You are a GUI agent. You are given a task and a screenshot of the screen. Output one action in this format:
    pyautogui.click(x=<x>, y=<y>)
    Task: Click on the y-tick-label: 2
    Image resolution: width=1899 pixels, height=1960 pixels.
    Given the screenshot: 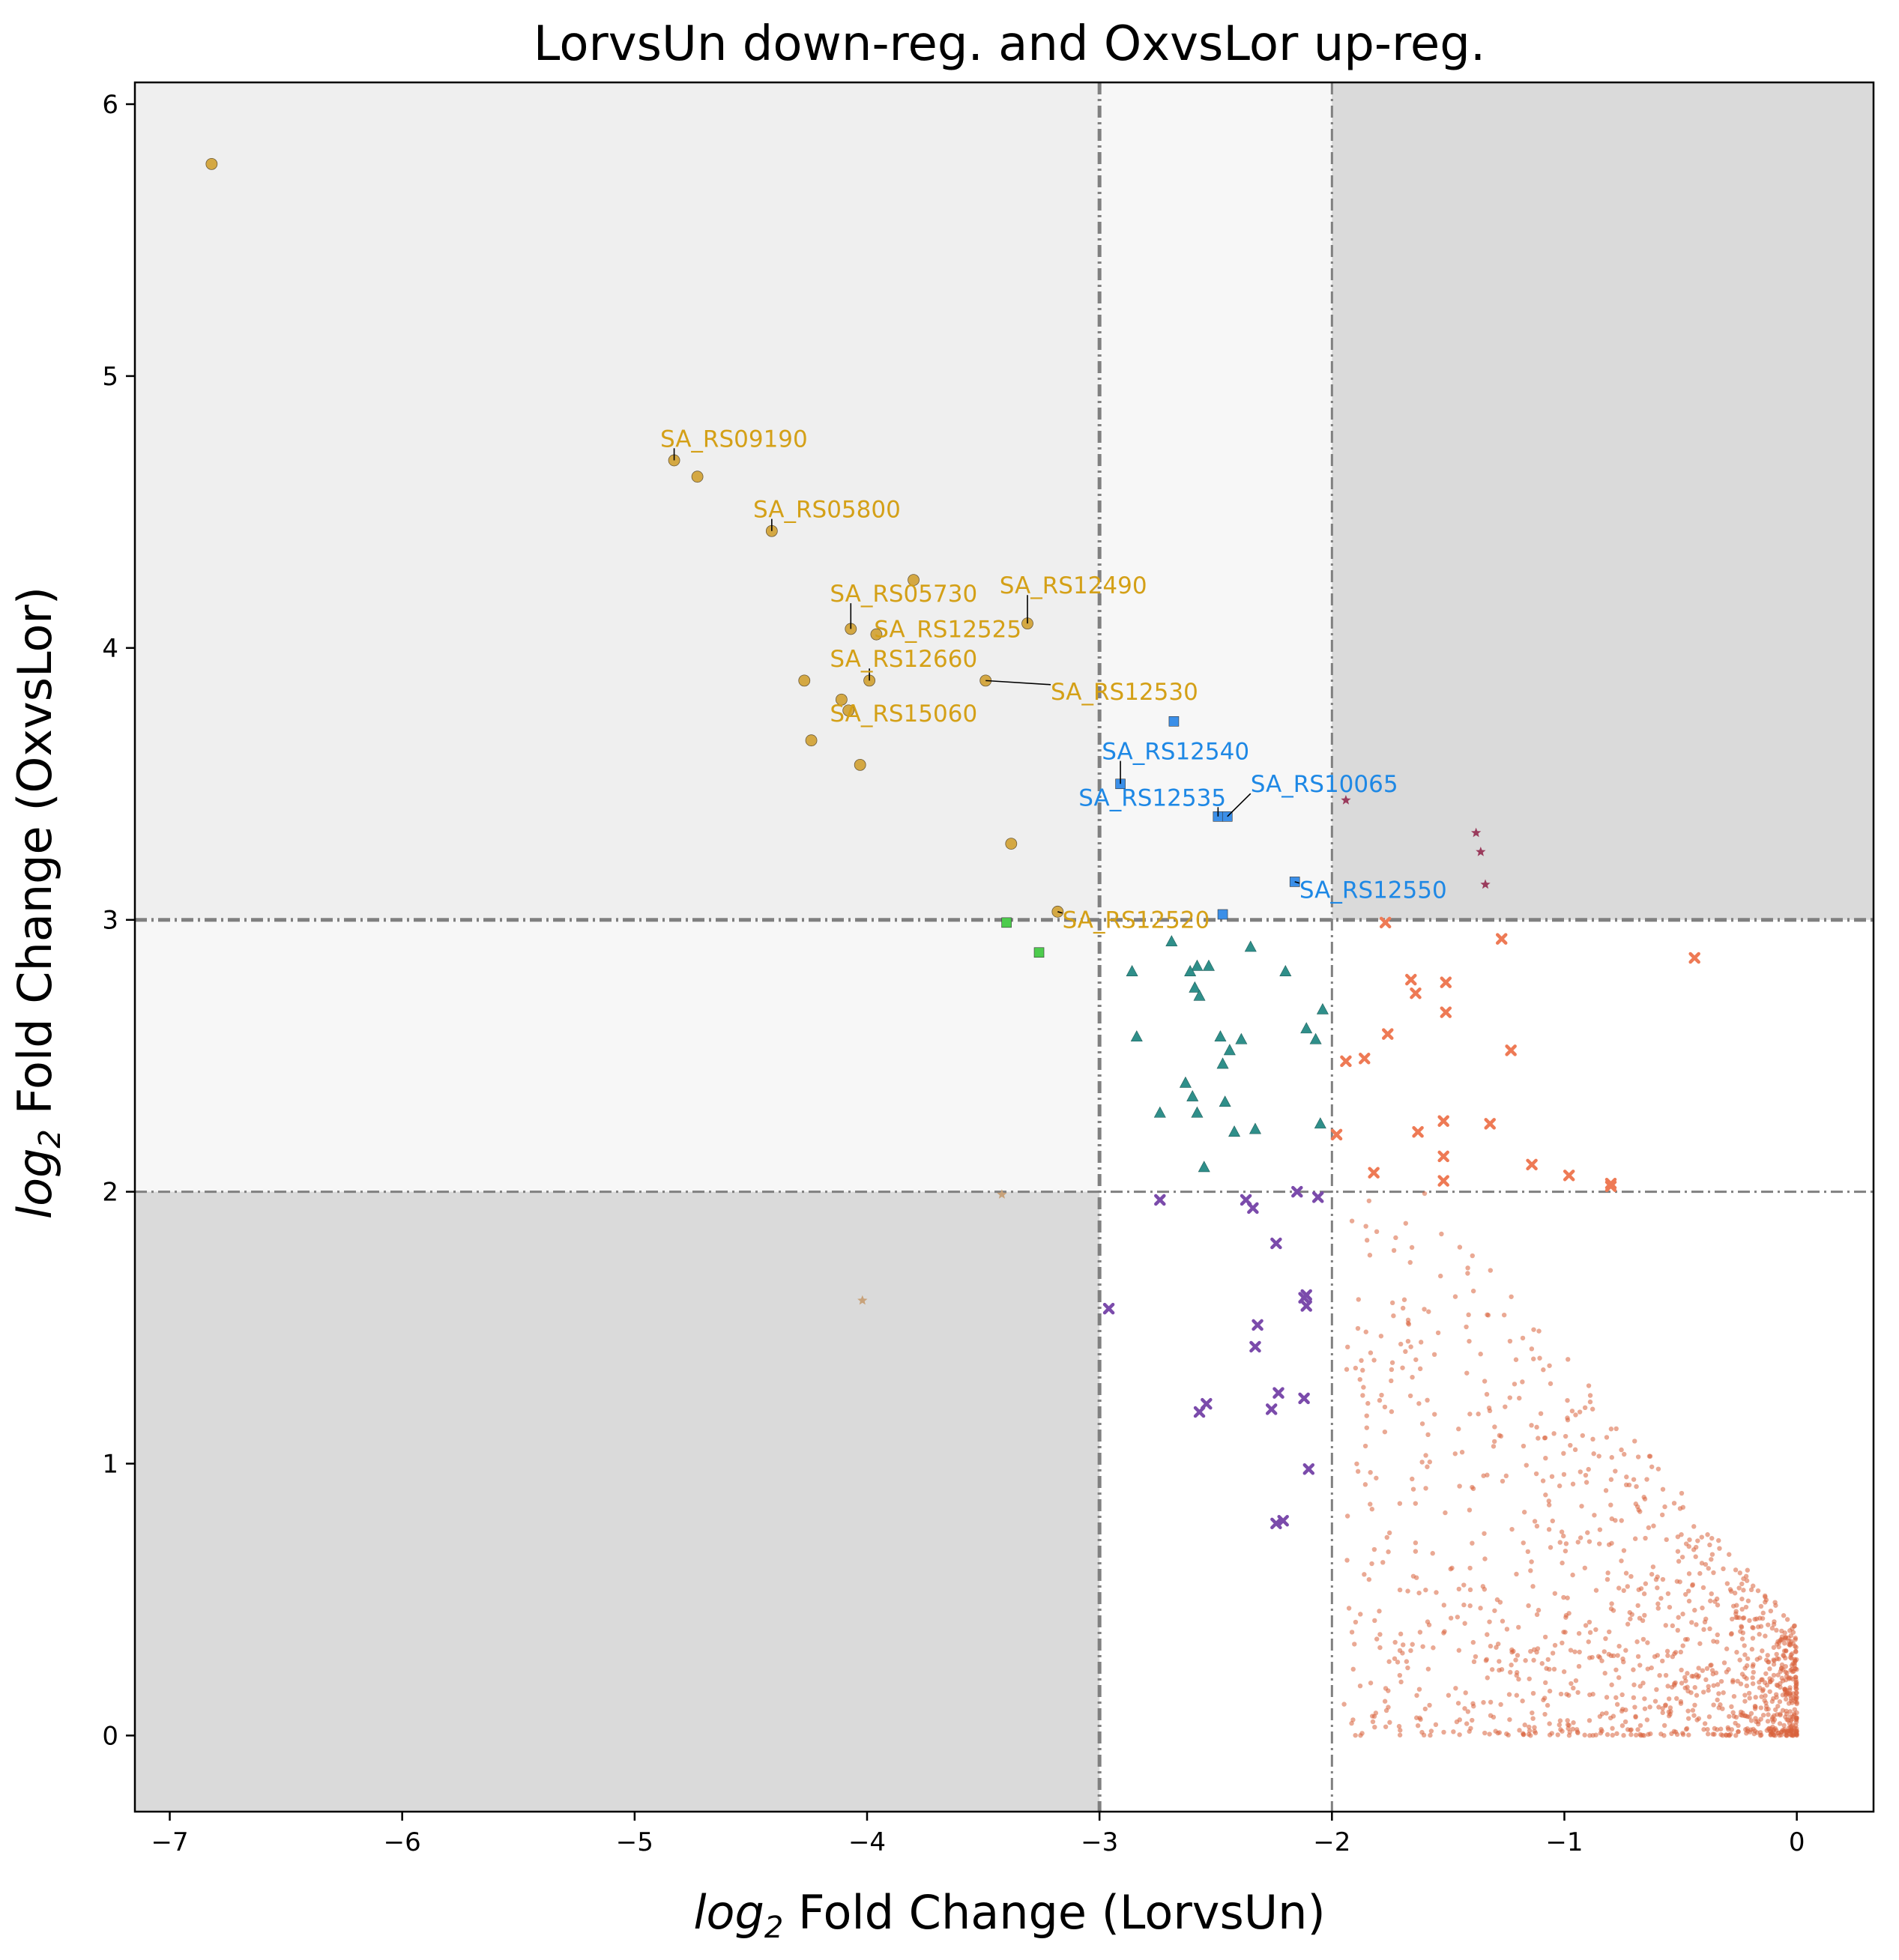 What is the action you would take?
    pyautogui.click(x=110, y=1193)
    